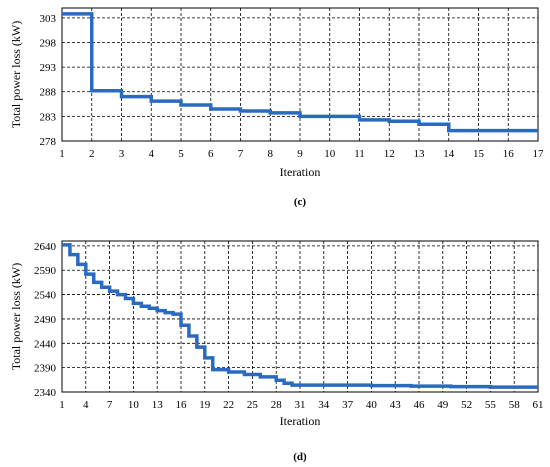 The width and height of the screenshot is (550, 467). What do you see at coordinates (420, 405) in the screenshot?
I see `chart-d-x-tick-label: 46` at bounding box center [420, 405].